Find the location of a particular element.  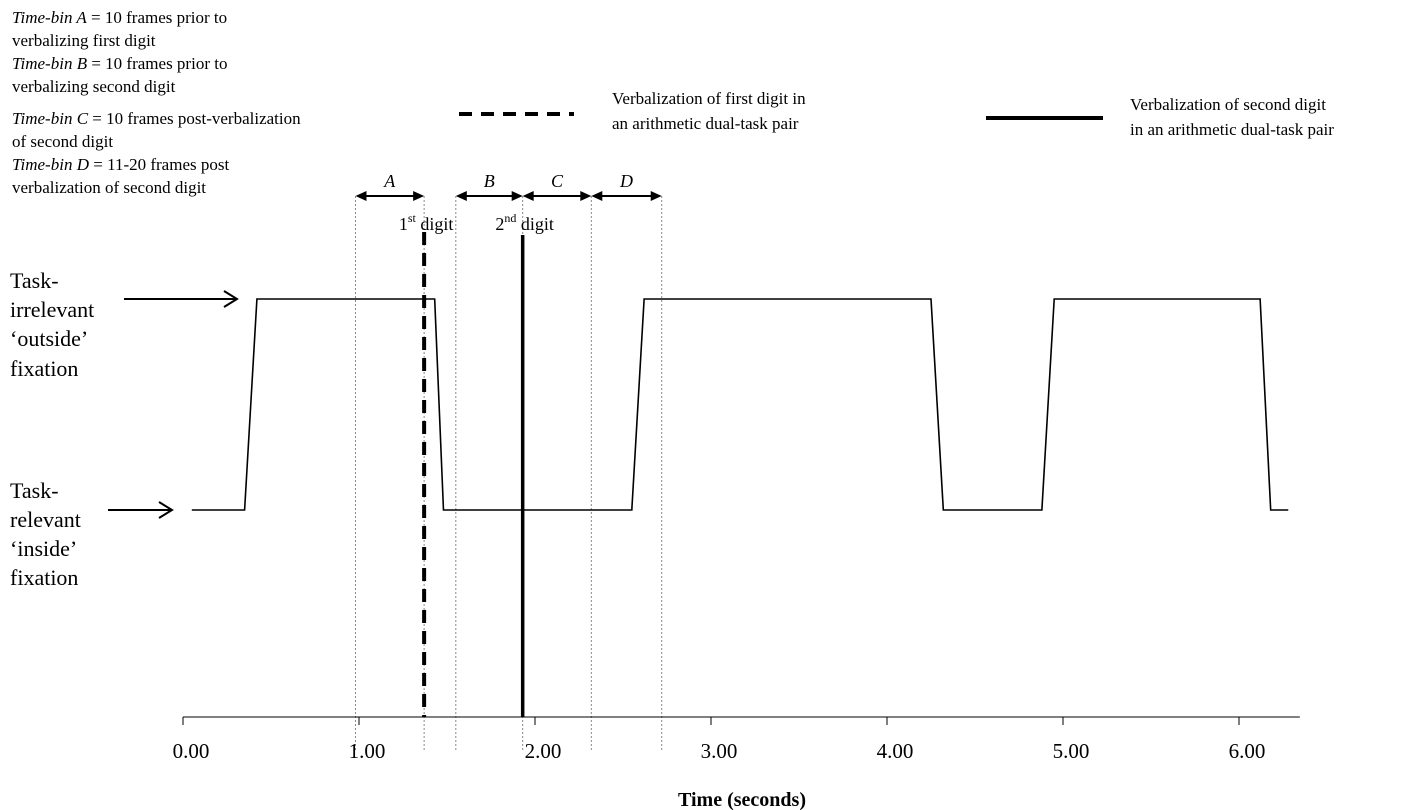

x-tick-label: 4.00 is located at coordinates (895, 751).